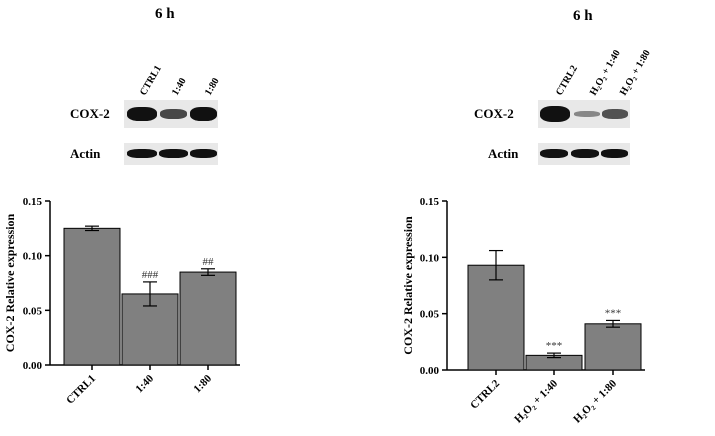 The image size is (715, 436). What do you see at coordinates (81, 390) in the screenshot?
I see `x-tick-label: CTRL1` at bounding box center [81, 390].